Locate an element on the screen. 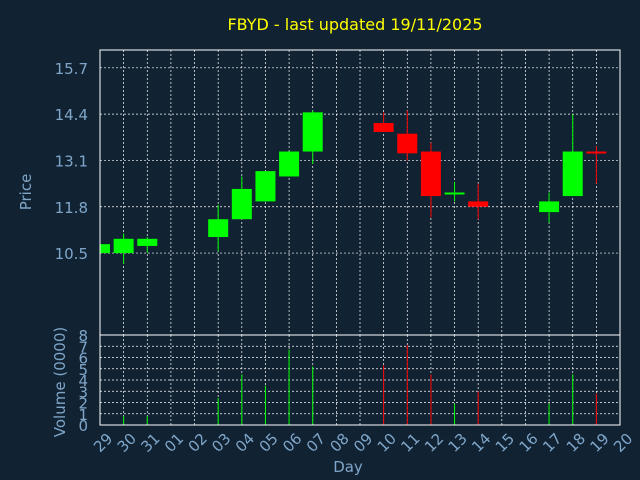 This screenshot has width=640, height=480. chart-title: FBYD - last updated 19/11/2025 is located at coordinates (354, 24).